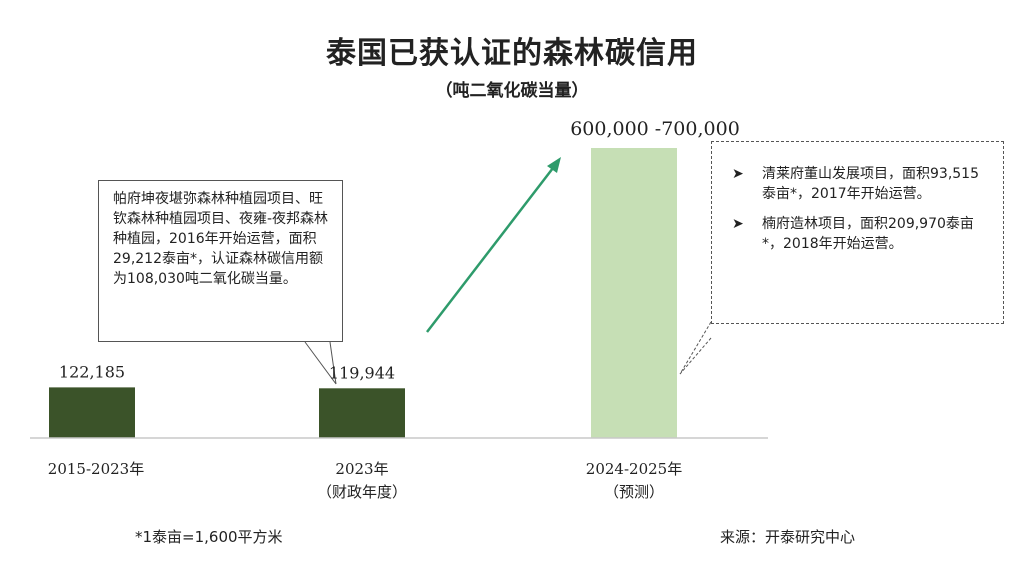  I want to click on category-label: 2015-2023年, so click(96, 469).